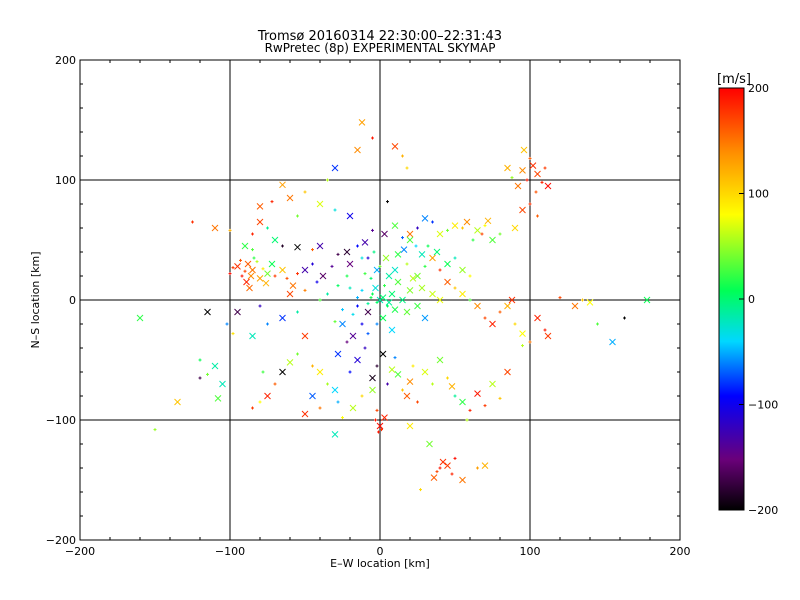 The height and width of the screenshot is (600, 800). Describe the element at coordinates (758, 194) in the screenshot. I see `colorbar-tick-label: 100` at that location.